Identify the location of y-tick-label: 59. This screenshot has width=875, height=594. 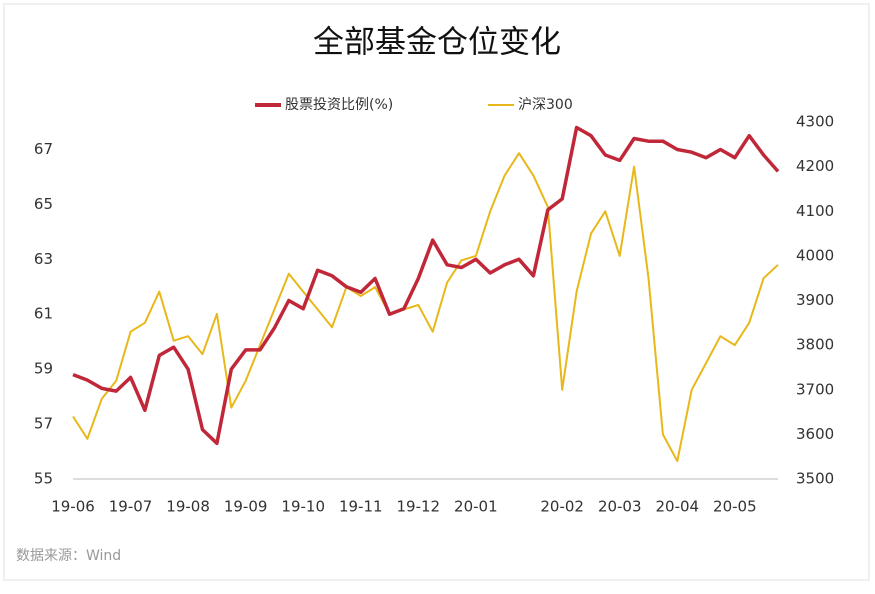
(43, 369).